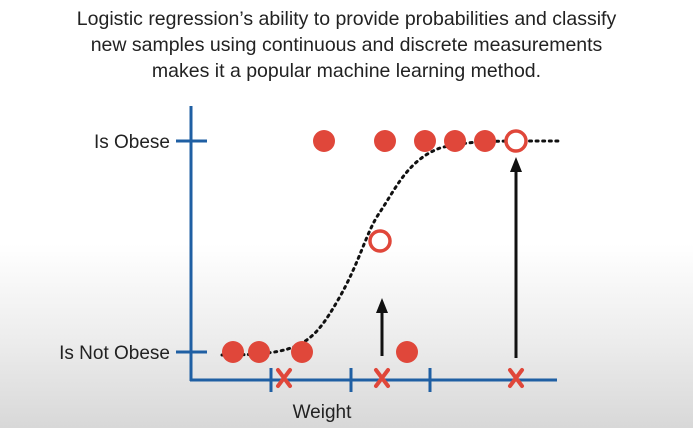  I want to click on y-label-obese: Is Obese, so click(132, 142).